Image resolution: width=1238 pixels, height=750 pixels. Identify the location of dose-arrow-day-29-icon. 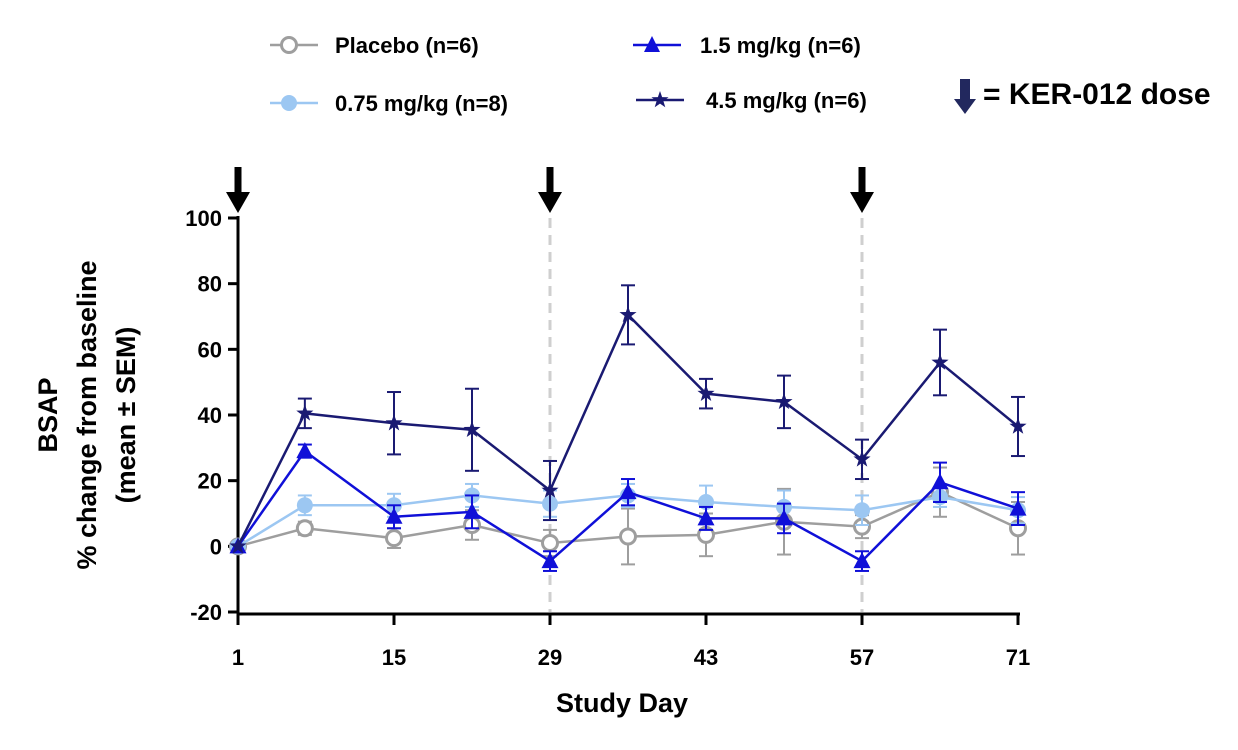
(550, 190).